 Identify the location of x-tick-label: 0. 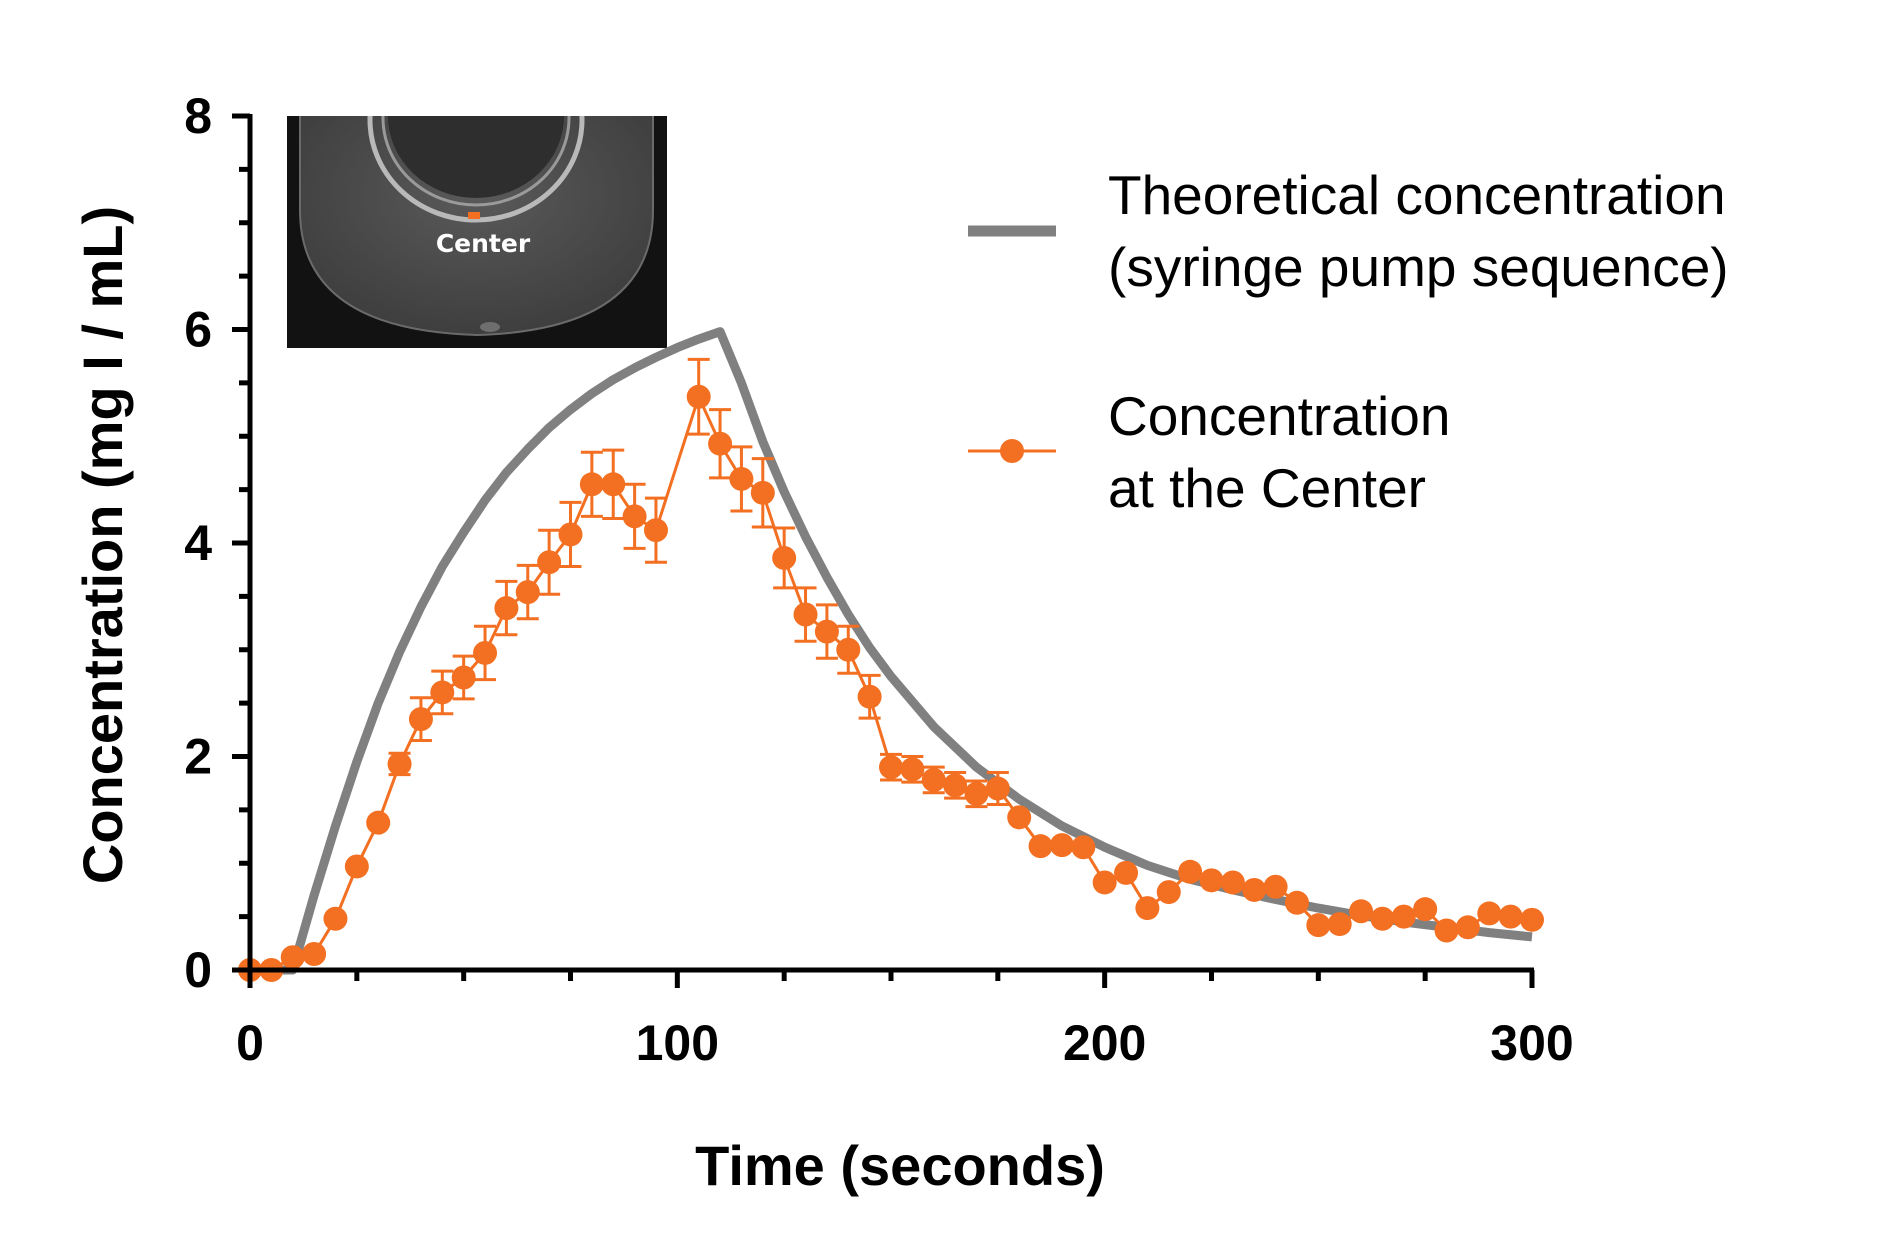
(250, 1043).